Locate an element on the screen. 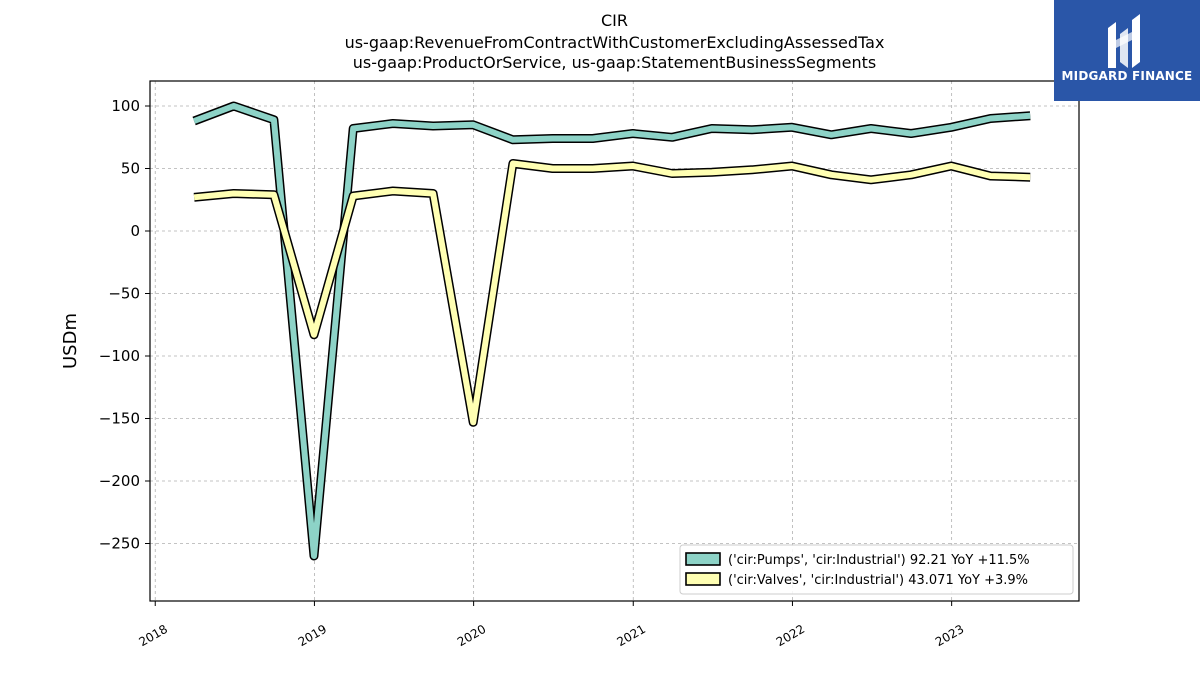 The height and width of the screenshot is (675, 1200). x-tick-label: 2018 is located at coordinates (153, 635).